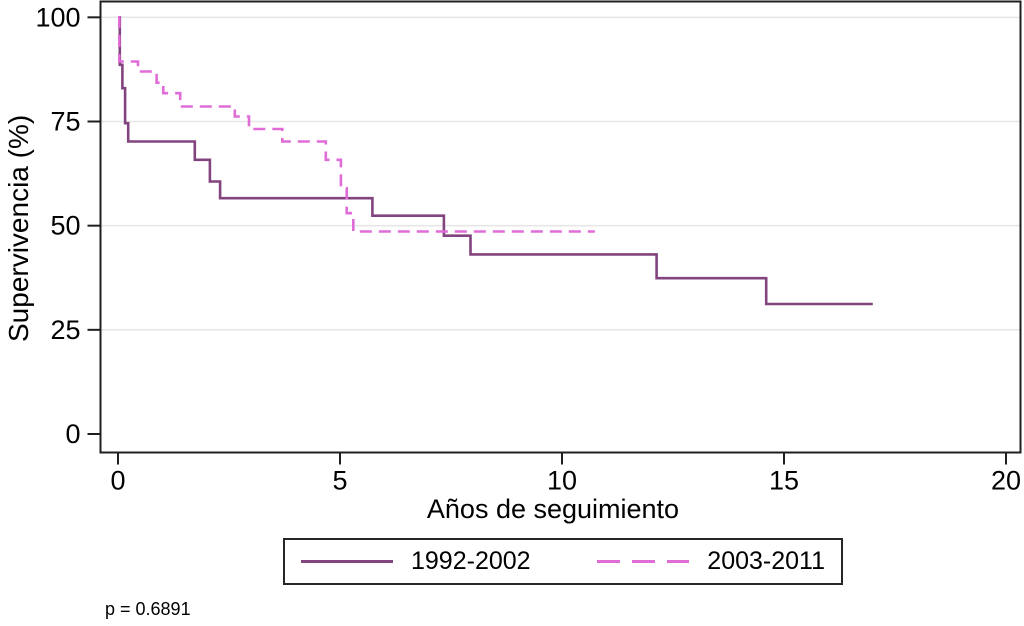 The width and height of the screenshot is (1024, 626). What do you see at coordinates (72, 434) in the screenshot?
I see `y-tick-label: 0` at bounding box center [72, 434].